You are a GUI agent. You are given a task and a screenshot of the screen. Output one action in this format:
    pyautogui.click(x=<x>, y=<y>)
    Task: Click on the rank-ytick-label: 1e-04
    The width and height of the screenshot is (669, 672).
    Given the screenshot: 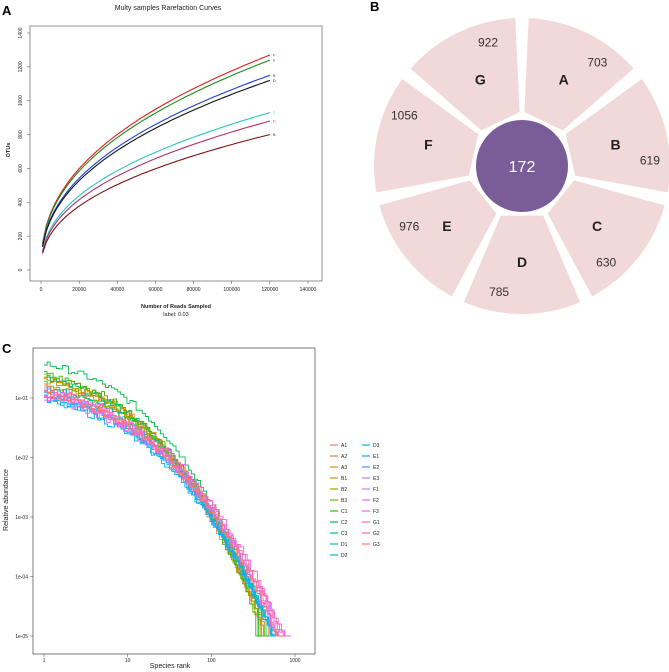 What is the action you would take?
    pyautogui.click(x=21, y=578)
    